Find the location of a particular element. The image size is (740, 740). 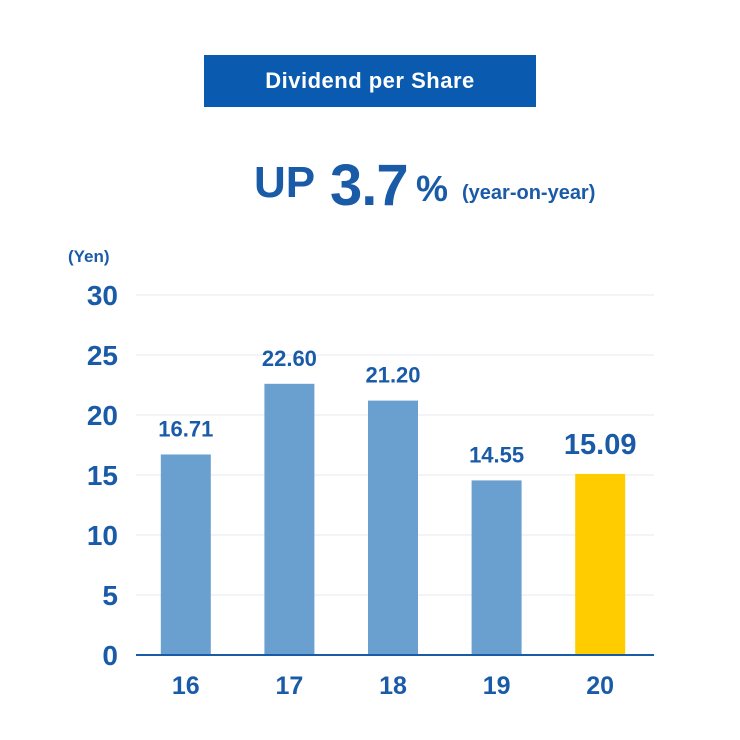

headline-unit: % is located at coordinates (432, 188).